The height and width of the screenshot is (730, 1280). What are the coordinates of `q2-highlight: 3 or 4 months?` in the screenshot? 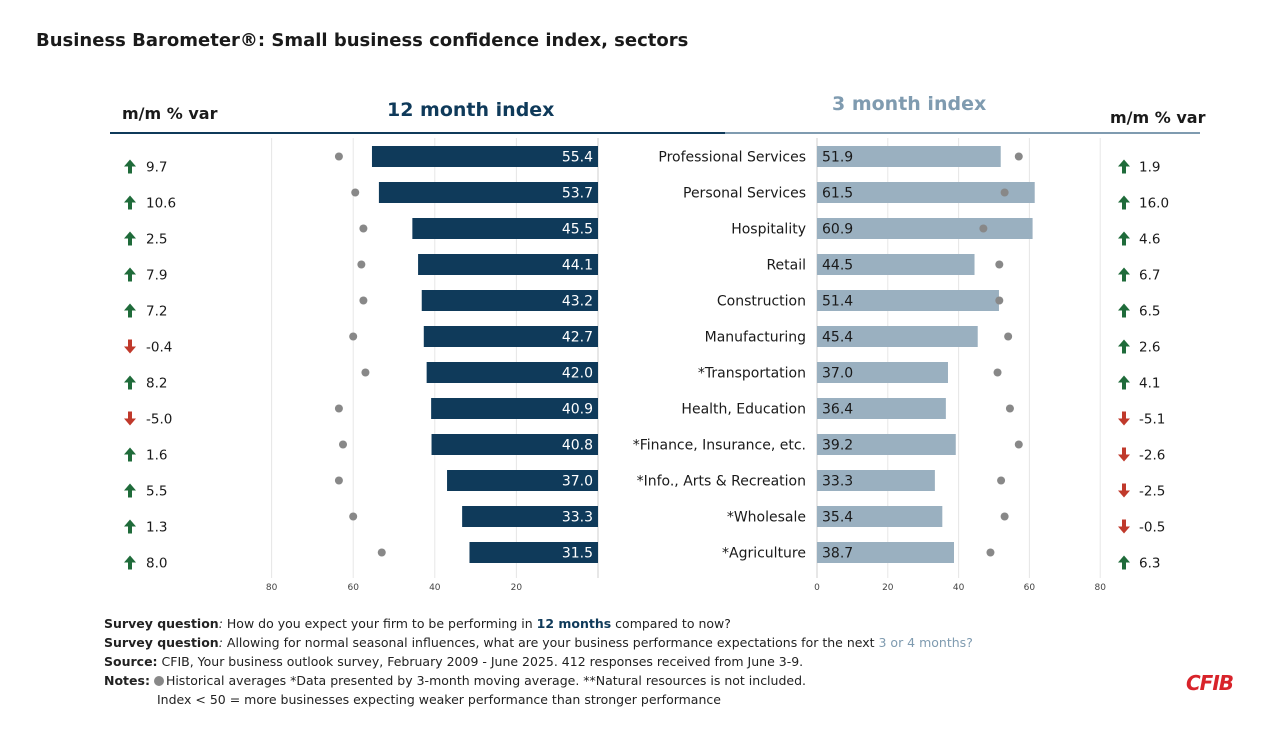 It's located at (925, 642).